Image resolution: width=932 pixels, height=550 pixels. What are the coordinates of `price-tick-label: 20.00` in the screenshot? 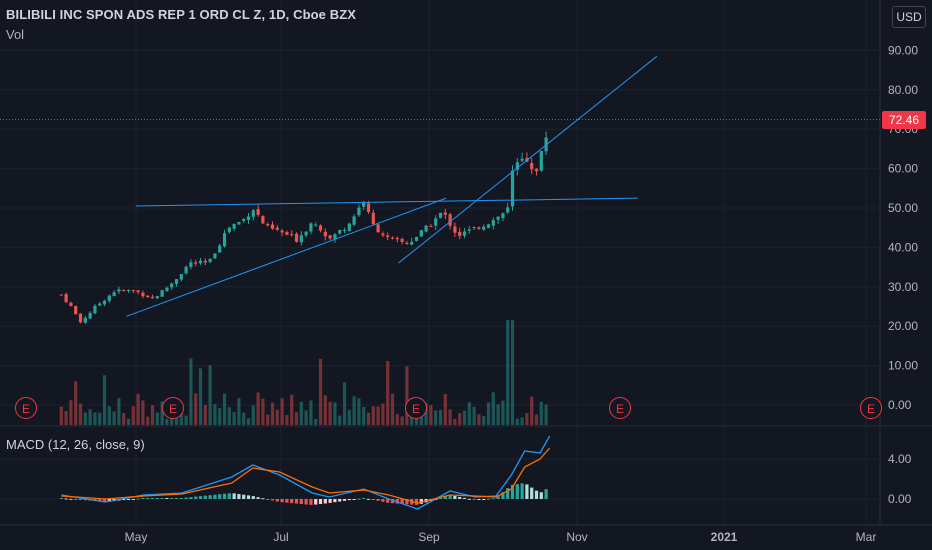 It's located at (903, 326).